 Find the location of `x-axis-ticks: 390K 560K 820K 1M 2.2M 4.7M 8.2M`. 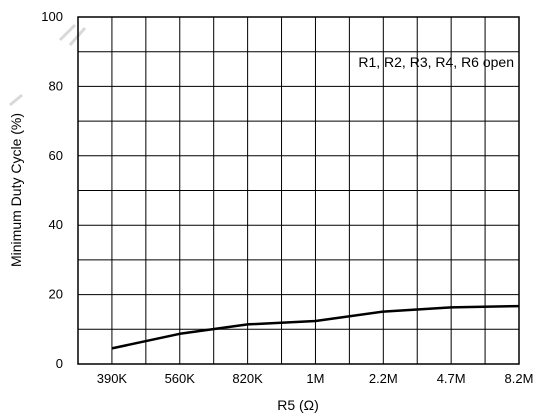

x-axis-ticks: 390K 560K 820K 1M 2.2M 4.7M 8.2M is located at coordinates (315, 378).